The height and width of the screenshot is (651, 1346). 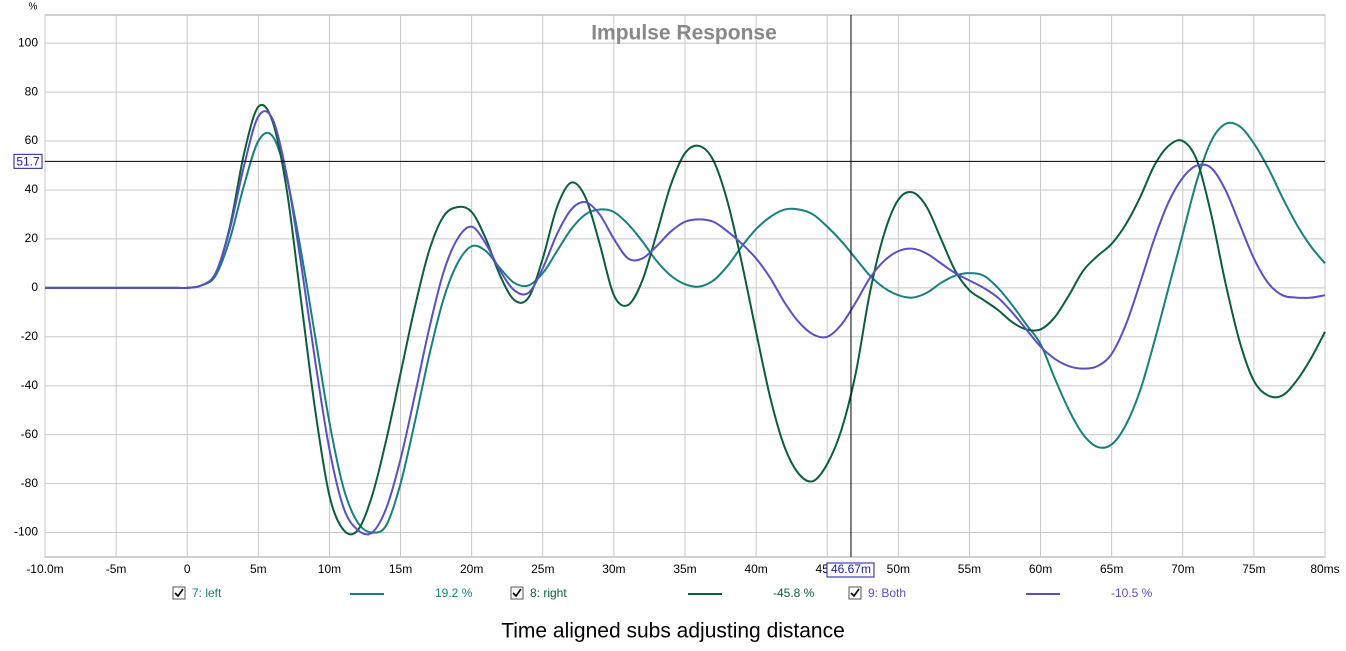 I want to click on cursor-y-box, so click(x=28, y=161).